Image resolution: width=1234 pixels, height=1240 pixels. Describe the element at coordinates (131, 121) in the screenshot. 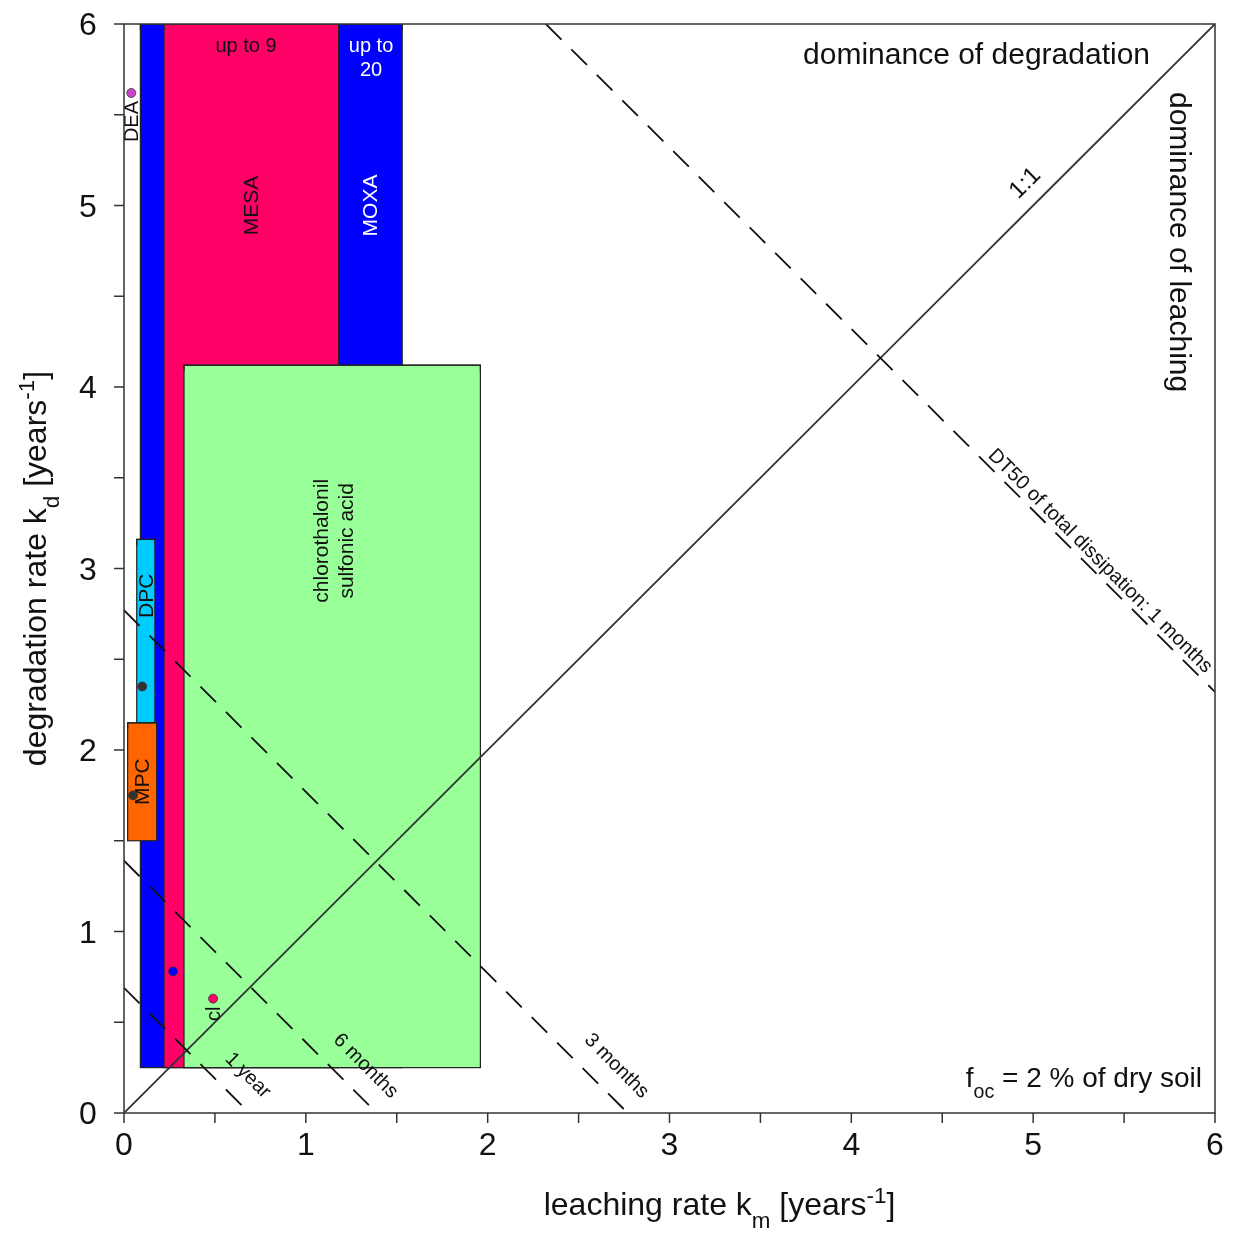

I see `text: DEA` at that location.